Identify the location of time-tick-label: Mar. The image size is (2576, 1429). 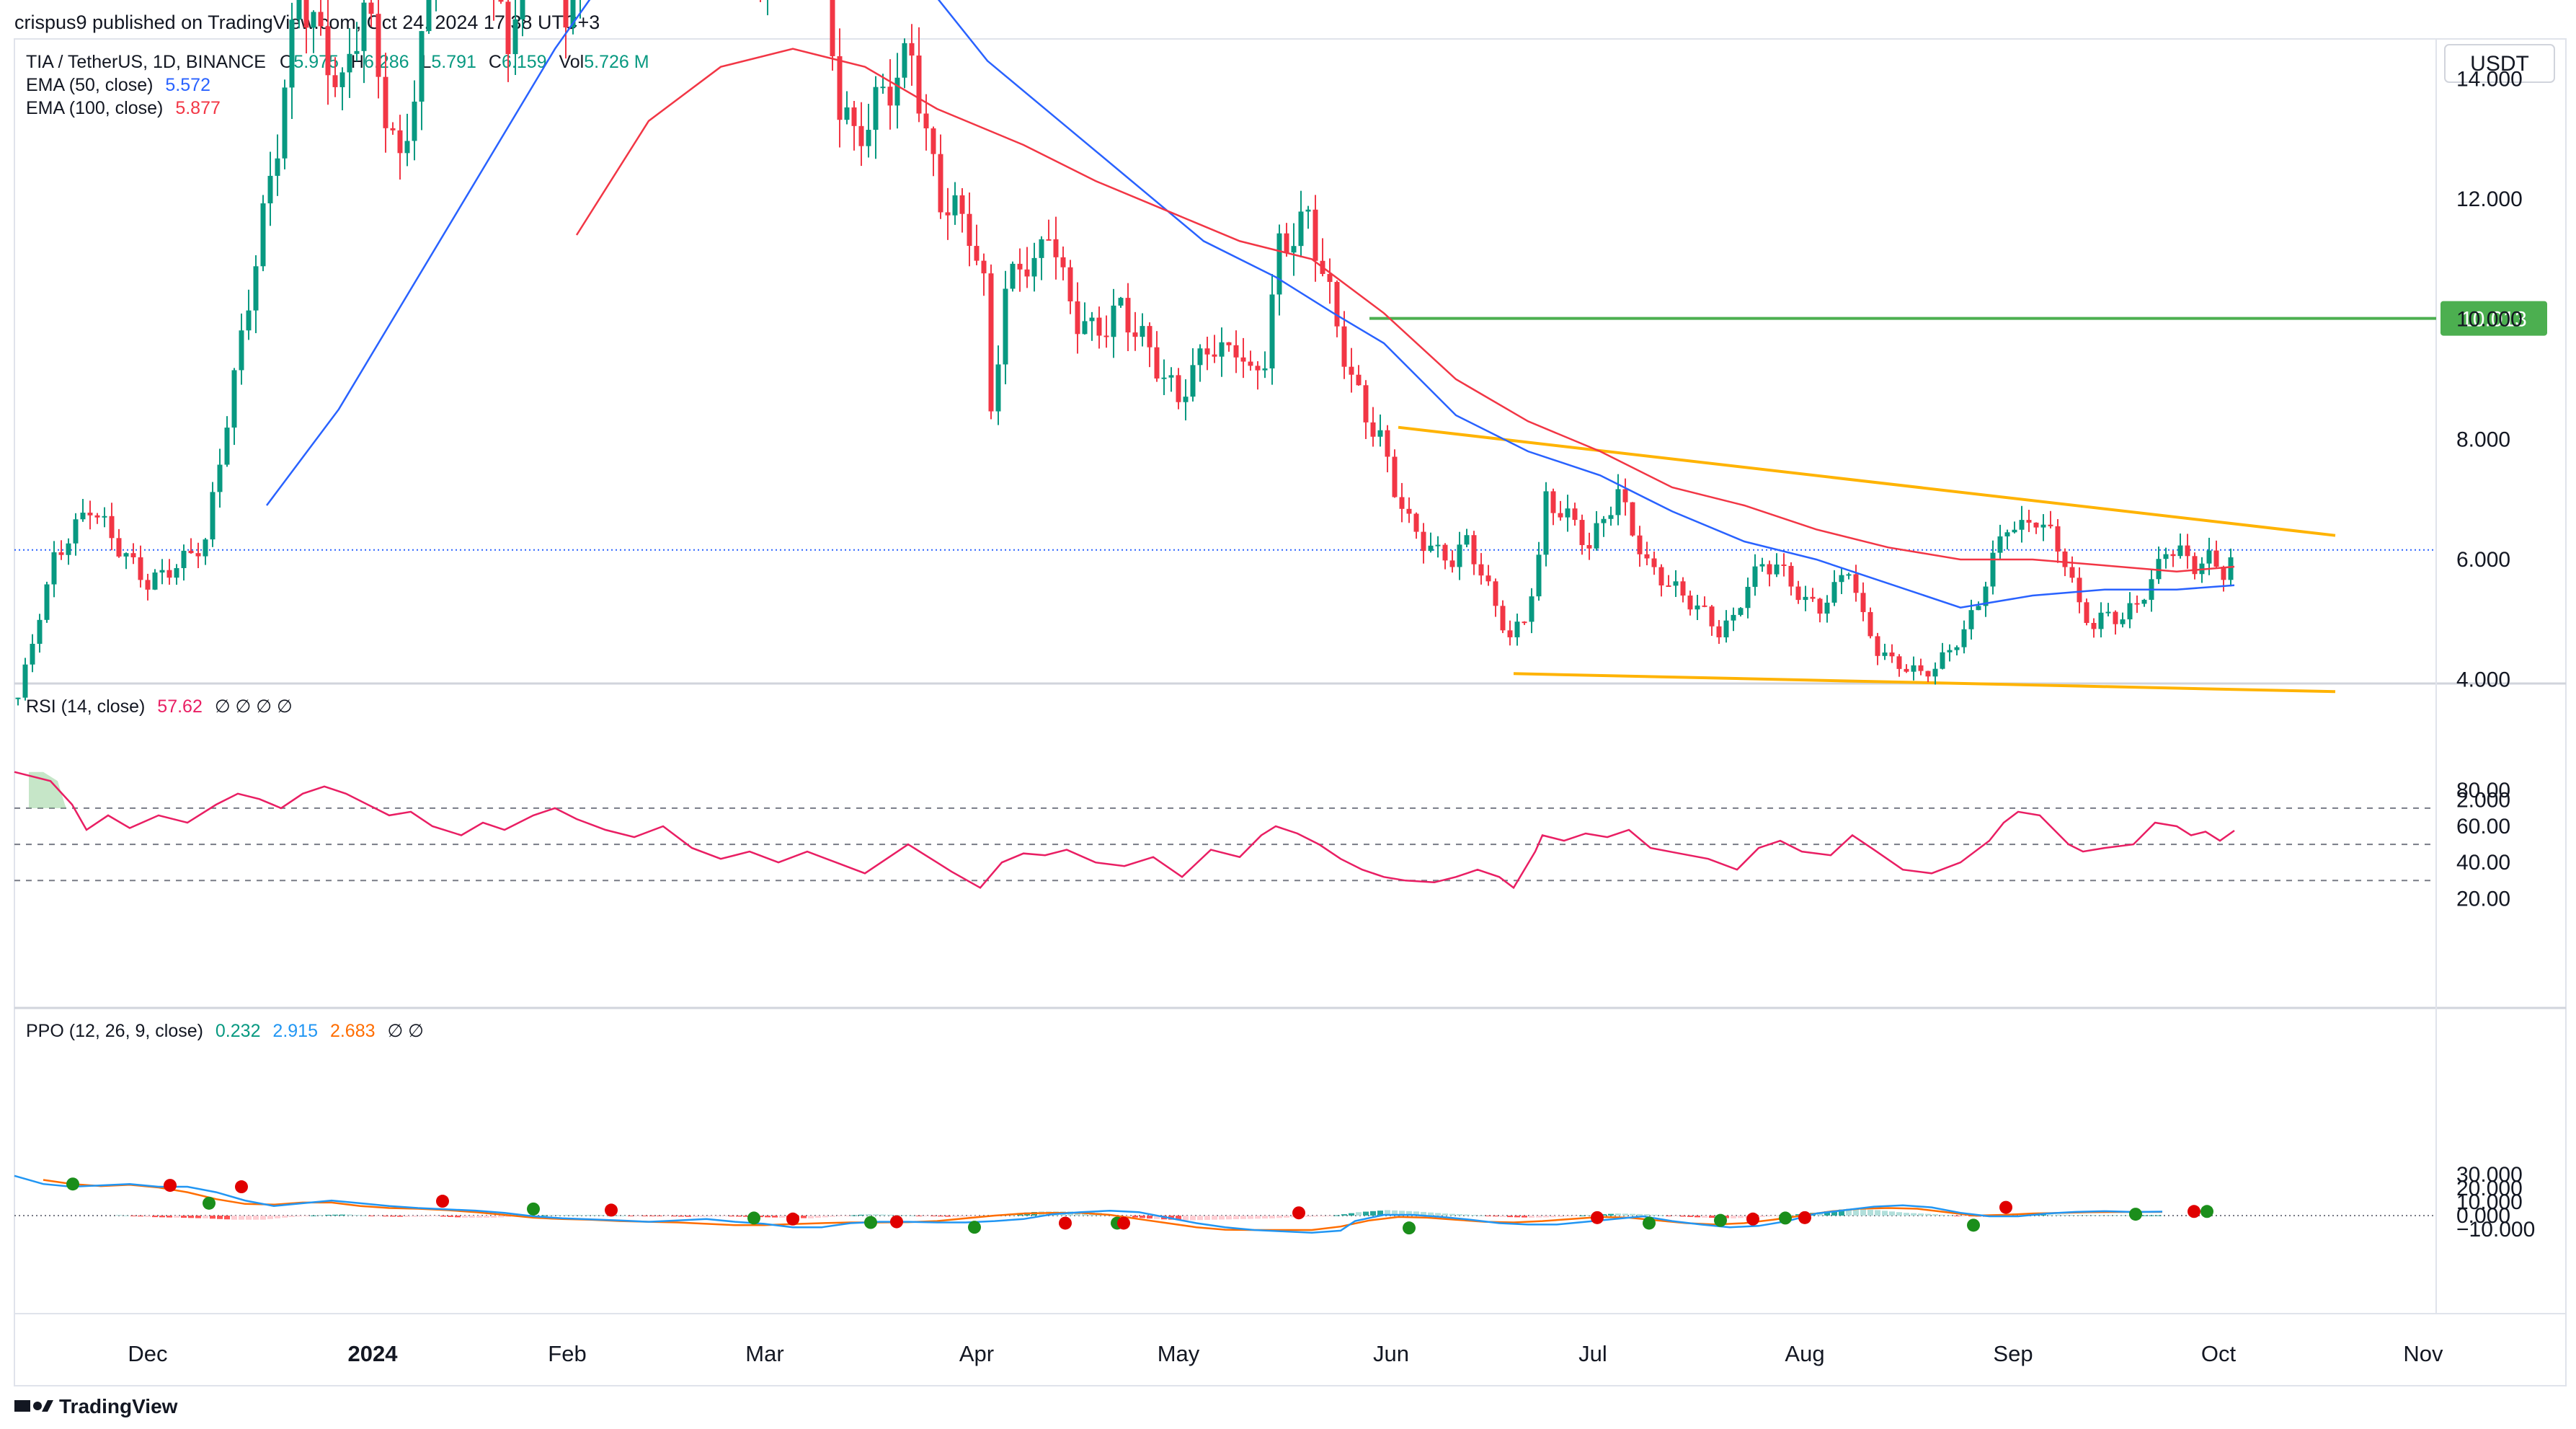
(764, 1354).